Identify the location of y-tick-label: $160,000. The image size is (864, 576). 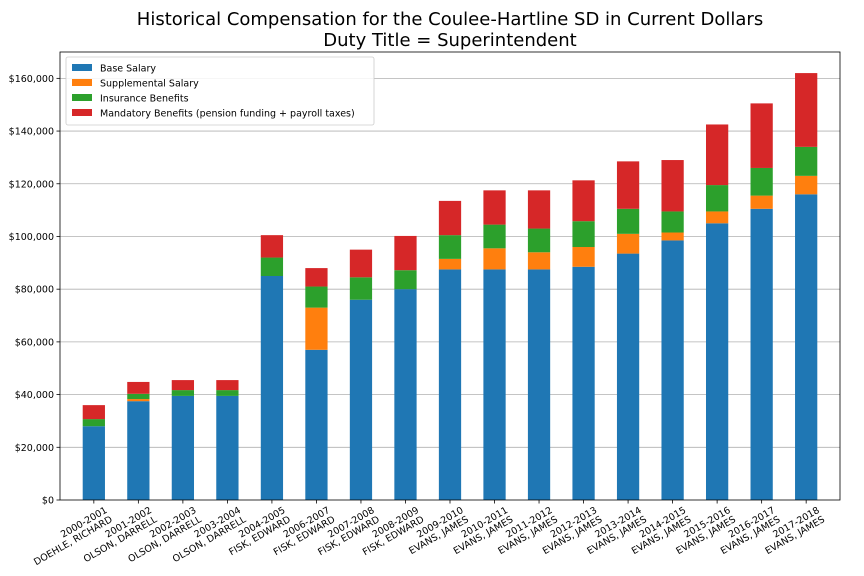
(31, 79).